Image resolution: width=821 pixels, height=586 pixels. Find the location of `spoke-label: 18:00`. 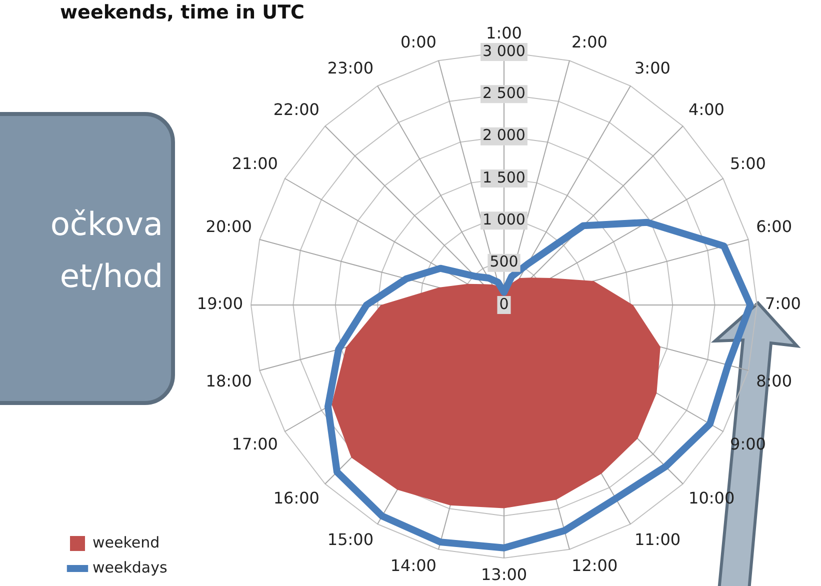

spoke-label: 18:00 is located at coordinates (229, 380).